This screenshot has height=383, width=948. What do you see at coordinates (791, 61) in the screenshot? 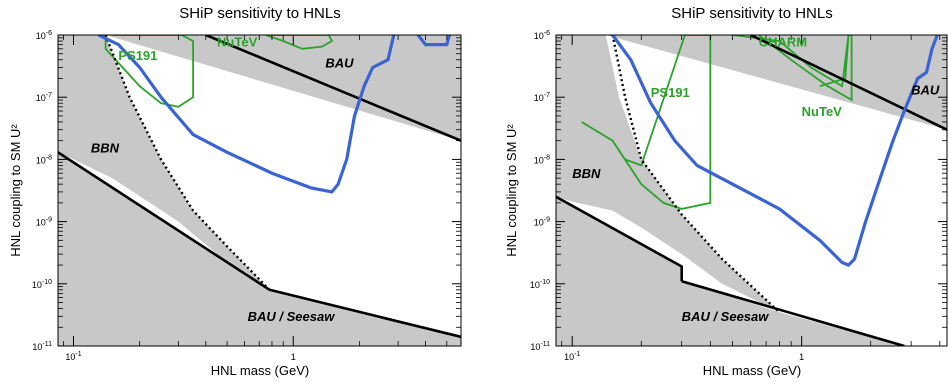
I see `curve-charm` at bounding box center [791, 61].